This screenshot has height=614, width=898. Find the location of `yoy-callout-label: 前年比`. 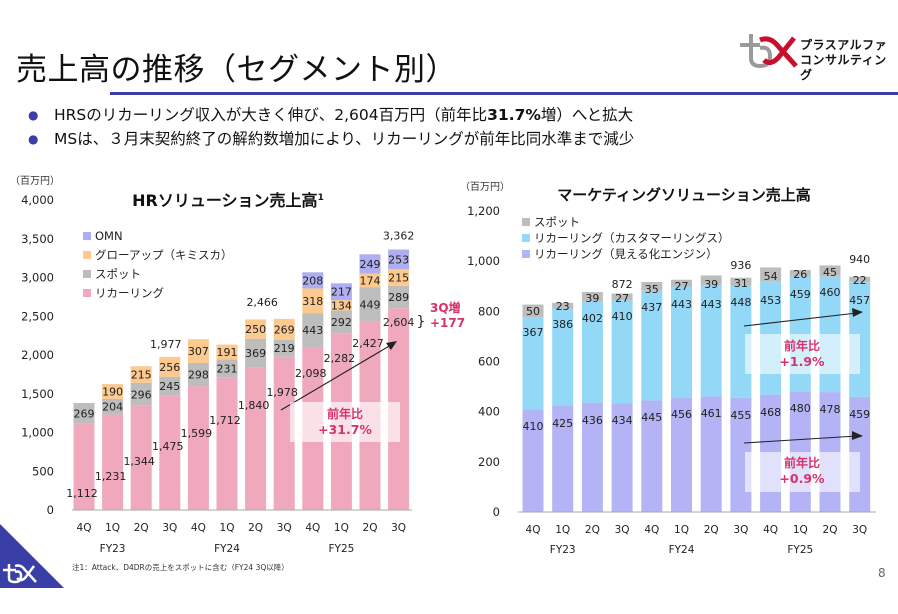

yoy-callout-label: 前年比 is located at coordinates (802, 462).